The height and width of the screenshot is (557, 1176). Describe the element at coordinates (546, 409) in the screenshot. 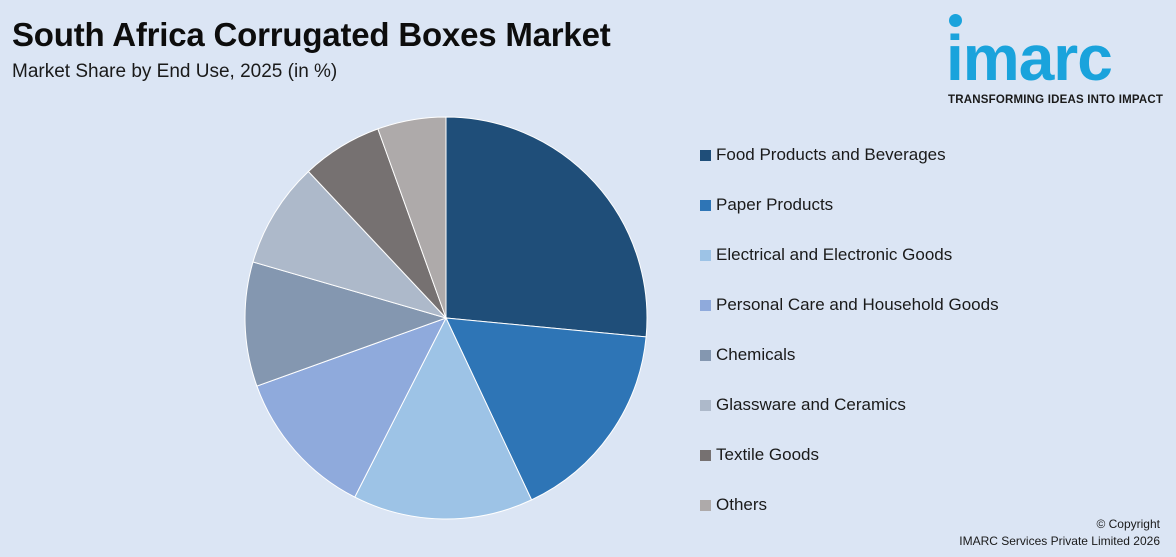

I see `pie-slice-paper-products` at that location.